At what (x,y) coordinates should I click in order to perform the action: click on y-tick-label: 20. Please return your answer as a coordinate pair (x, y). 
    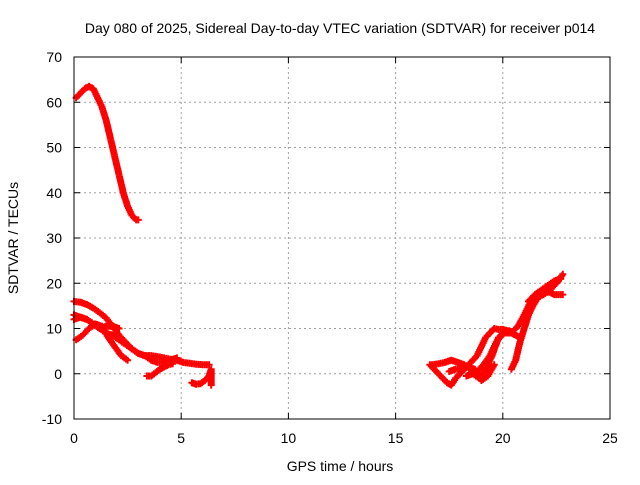
    Looking at the image, I should click on (54, 283).